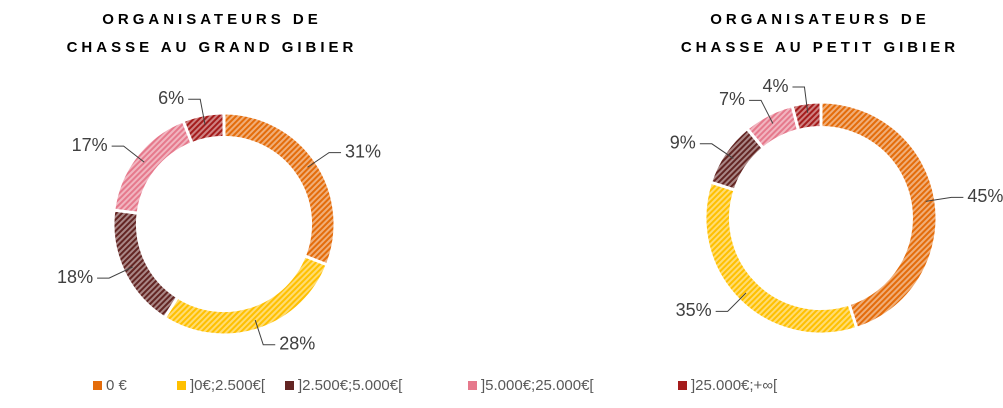 Image resolution: width=1003 pixels, height=408 pixels. What do you see at coordinates (350, 385) in the screenshot?
I see `legend-label: ]2.500€;5.000€[` at bounding box center [350, 385].